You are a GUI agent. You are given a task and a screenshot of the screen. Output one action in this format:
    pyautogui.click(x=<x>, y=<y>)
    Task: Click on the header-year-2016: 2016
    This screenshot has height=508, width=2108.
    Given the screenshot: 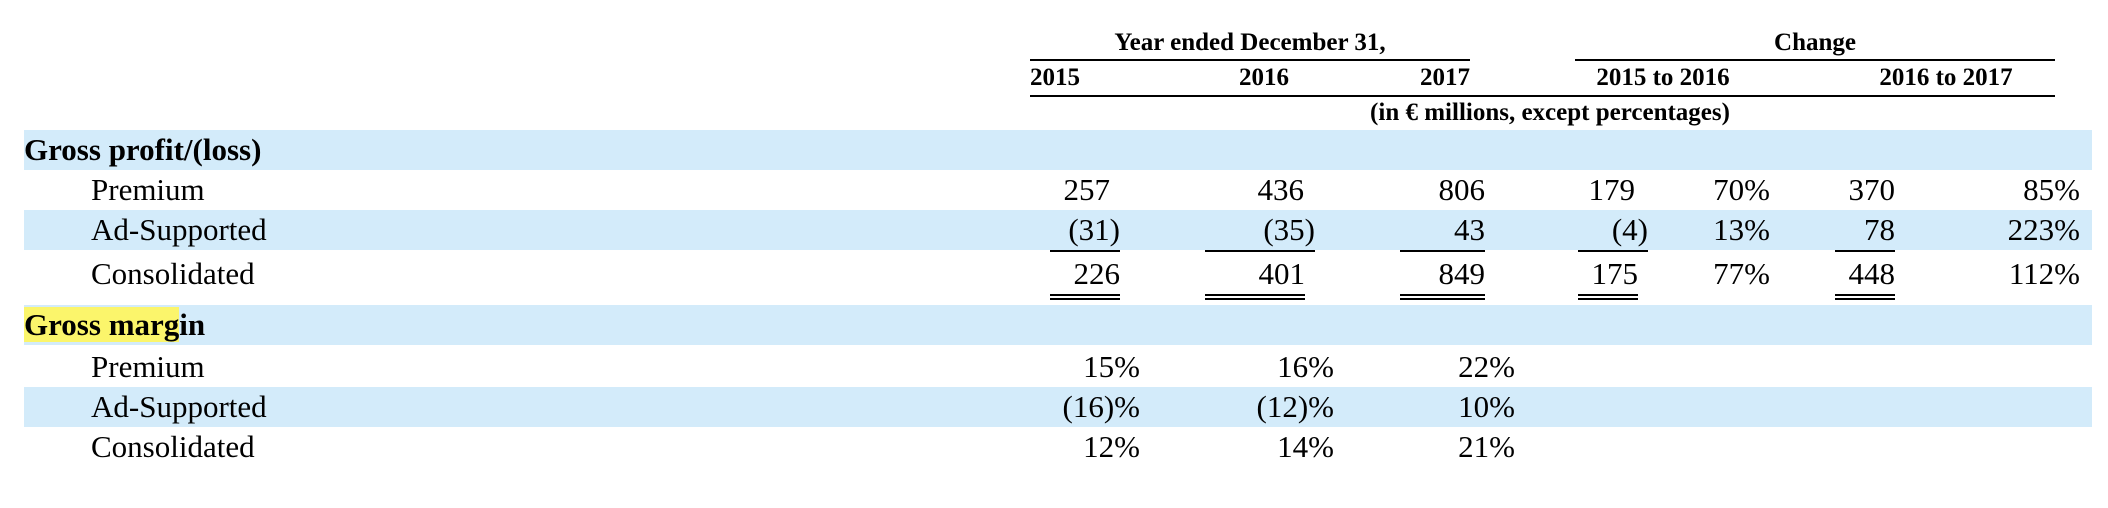 What is the action you would take?
    pyautogui.click(x=1264, y=77)
    